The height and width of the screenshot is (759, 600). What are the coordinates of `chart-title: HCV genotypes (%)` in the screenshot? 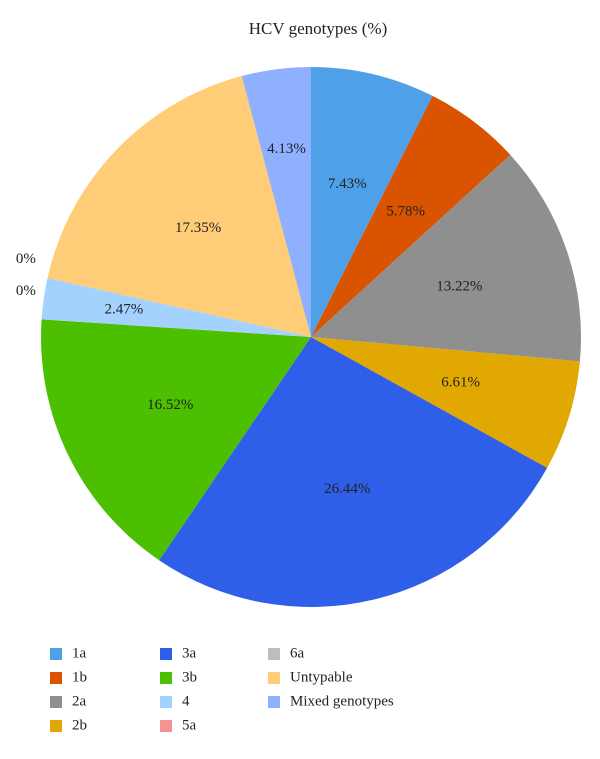 It's located at (318, 28).